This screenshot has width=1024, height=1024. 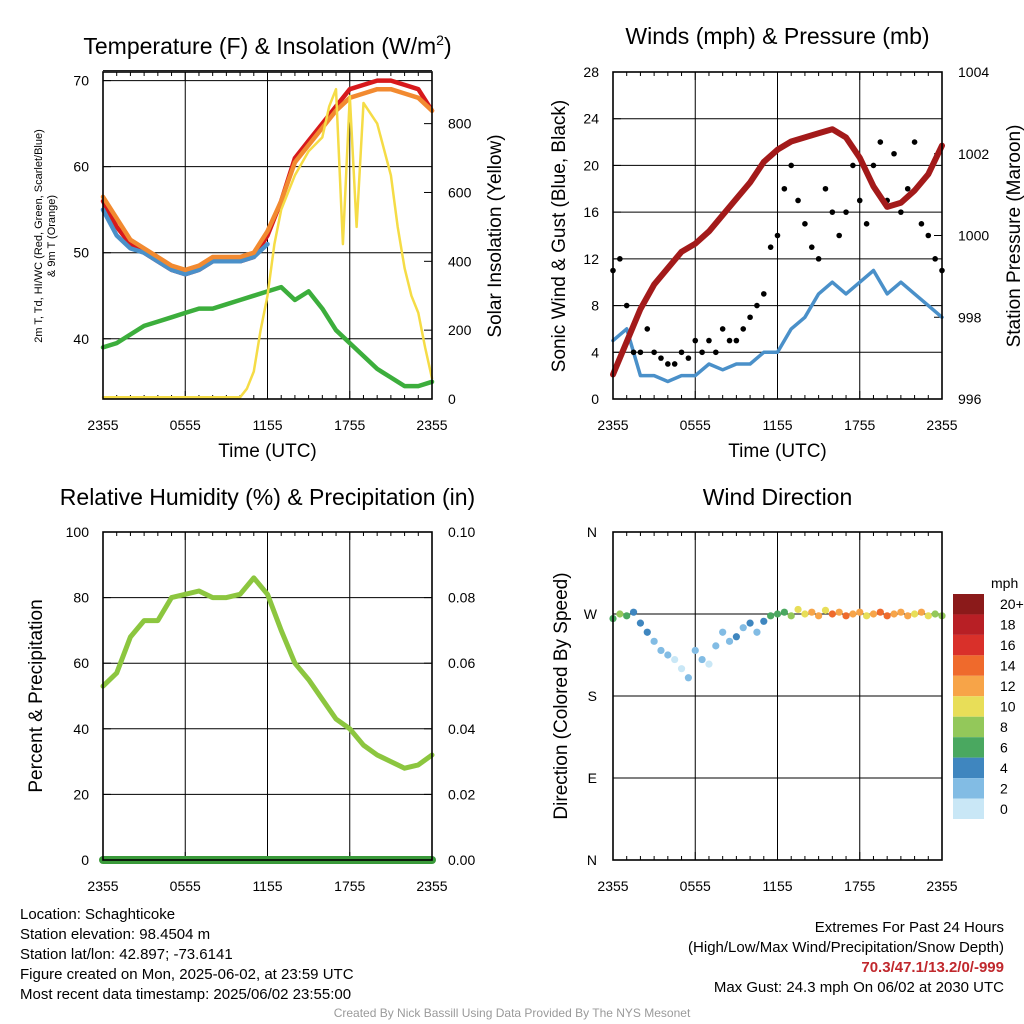 I want to click on extremes-values: 70.3/47.1/13.2/0/-999, so click(x=932, y=967).